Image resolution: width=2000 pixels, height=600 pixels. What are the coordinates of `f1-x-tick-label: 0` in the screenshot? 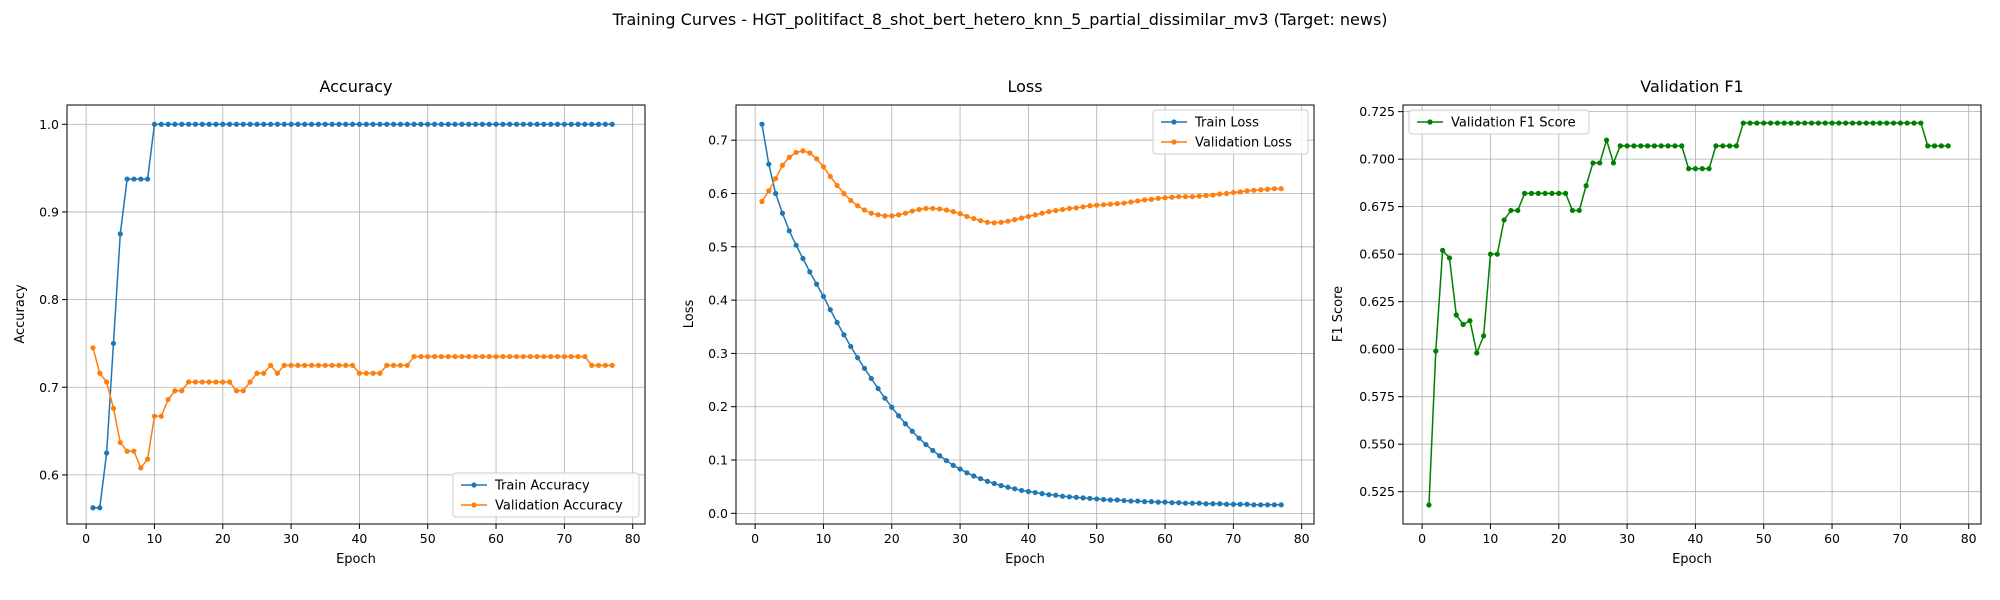 It's located at (1422, 538).